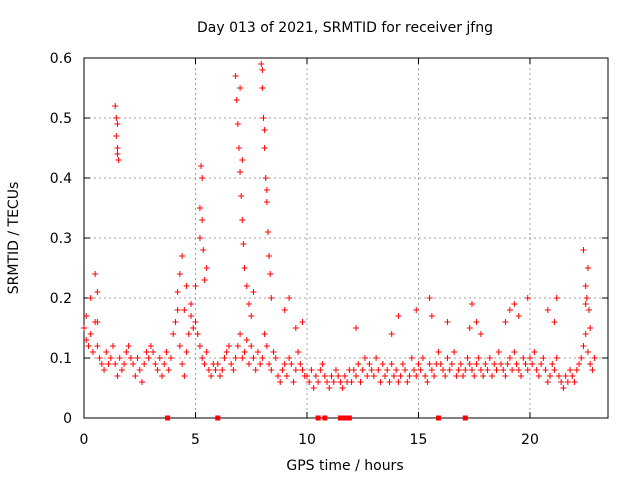 The width and height of the screenshot is (640, 480). I want to click on x-tick-label-0: 0, so click(84, 440).